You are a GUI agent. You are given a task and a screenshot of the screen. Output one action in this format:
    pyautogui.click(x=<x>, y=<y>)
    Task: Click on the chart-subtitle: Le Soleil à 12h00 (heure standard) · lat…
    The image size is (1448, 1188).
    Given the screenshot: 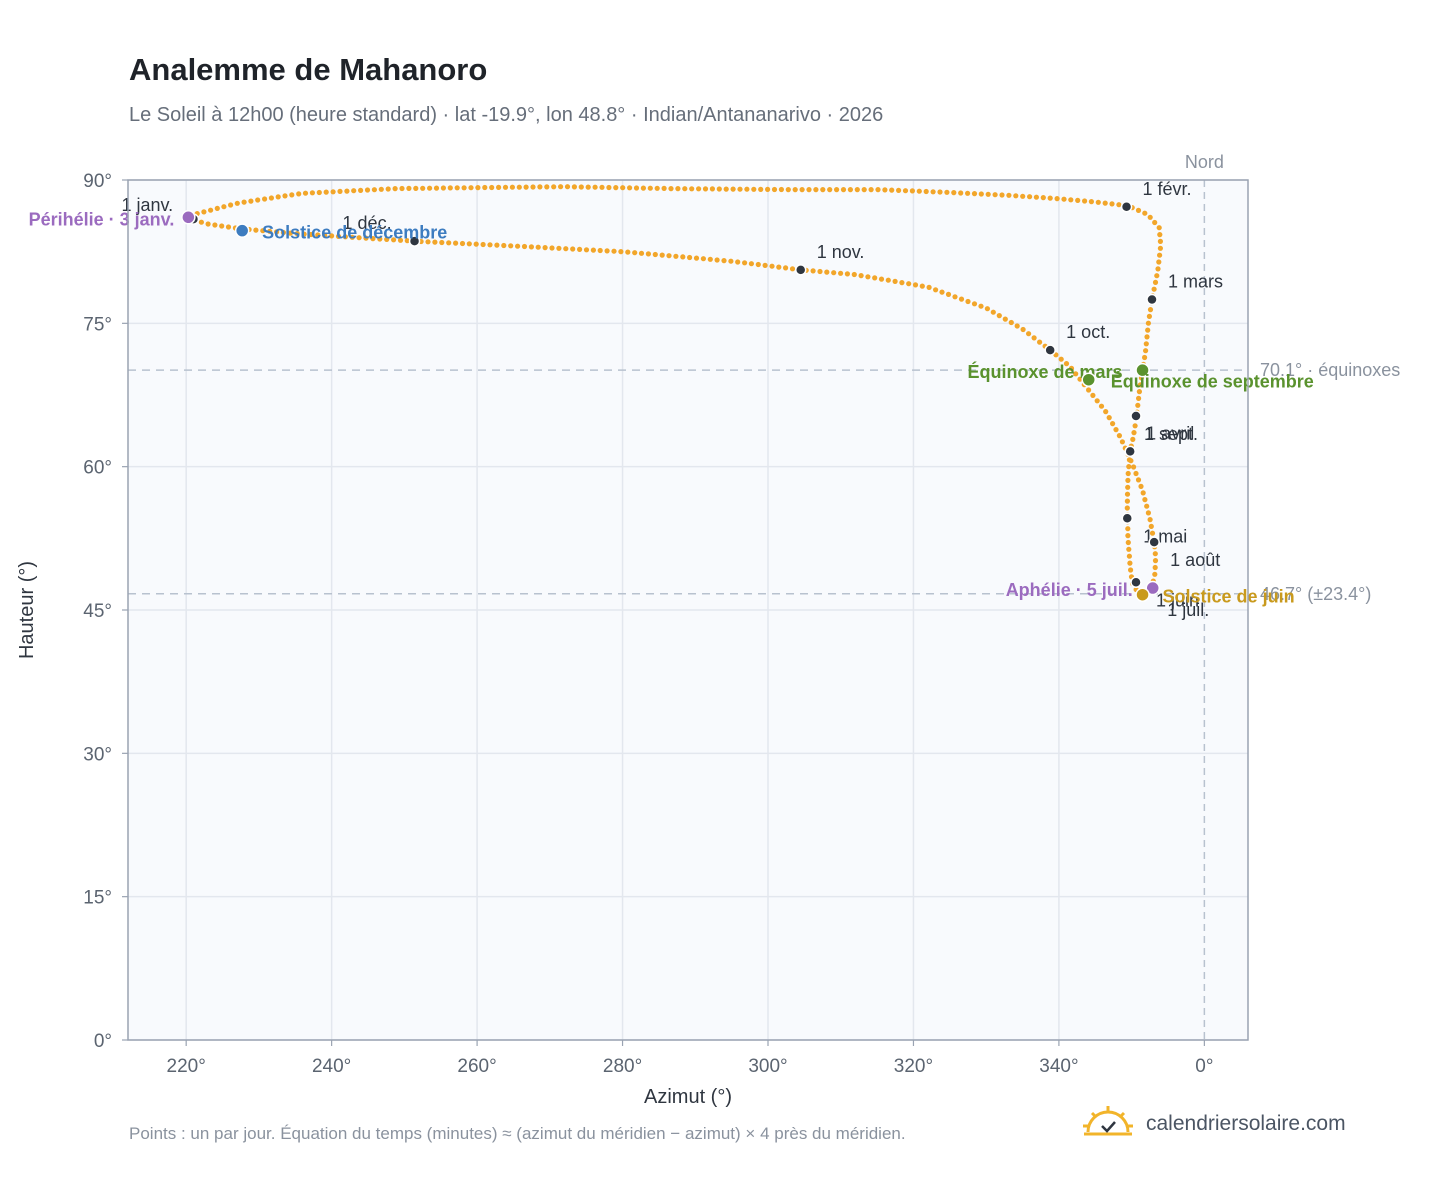 What is the action you would take?
    pyautogui.click(x=506, y=115)
    